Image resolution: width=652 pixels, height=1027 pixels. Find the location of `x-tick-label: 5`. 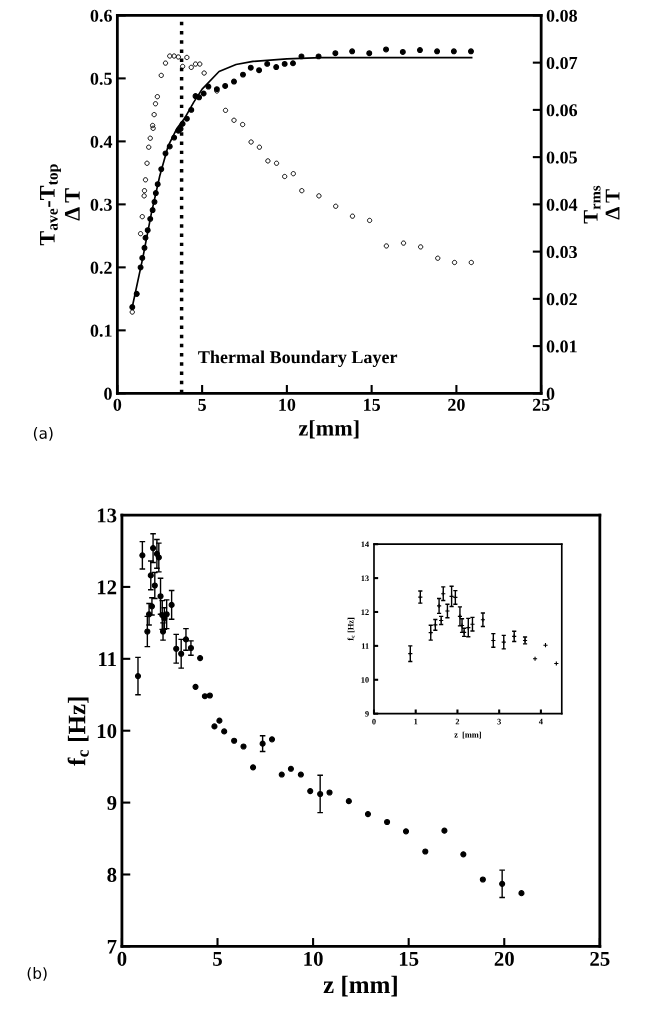

x-tick-label: 5 is located at coordinates (217, 959).